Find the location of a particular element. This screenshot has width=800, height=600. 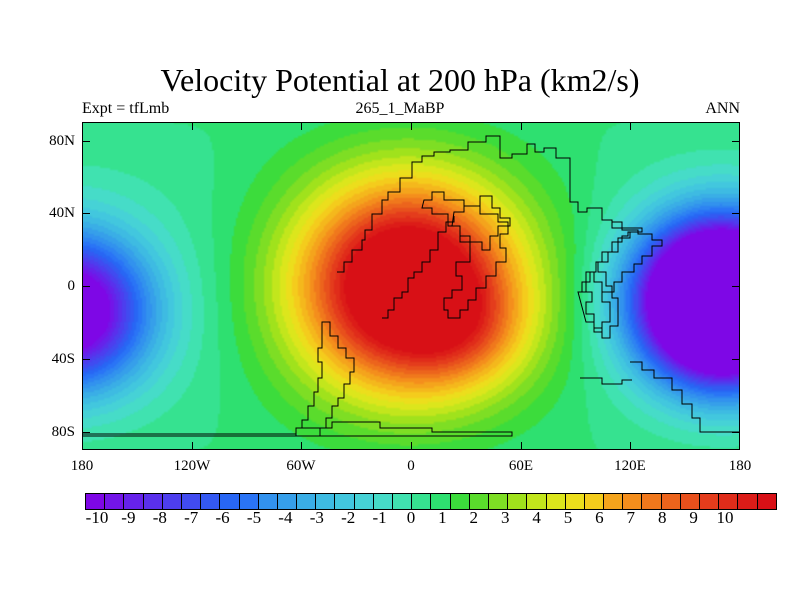

colorbar-label: 6 is located at coordinates (599, 517).